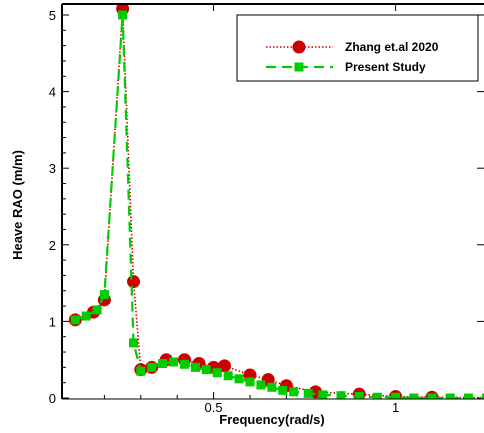 This screenshot has height=433, width=484. Describe the element at coordinates (52, 245) in the screenshot. I see `y-tick-label: 2` at that location.